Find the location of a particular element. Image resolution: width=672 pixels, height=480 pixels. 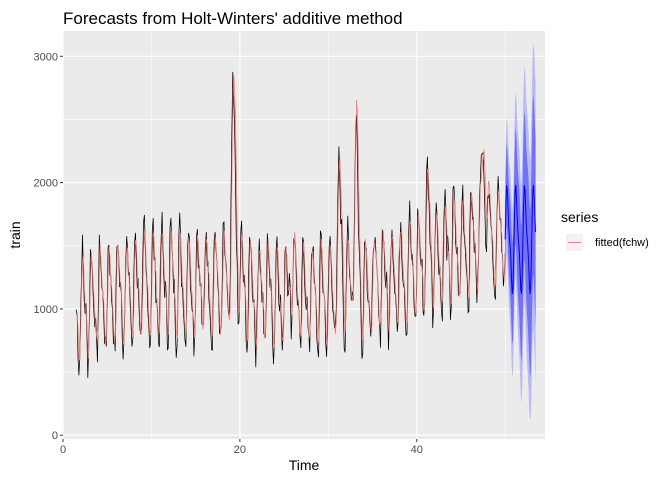

legend-title: series is located at coordinates (579, 217).